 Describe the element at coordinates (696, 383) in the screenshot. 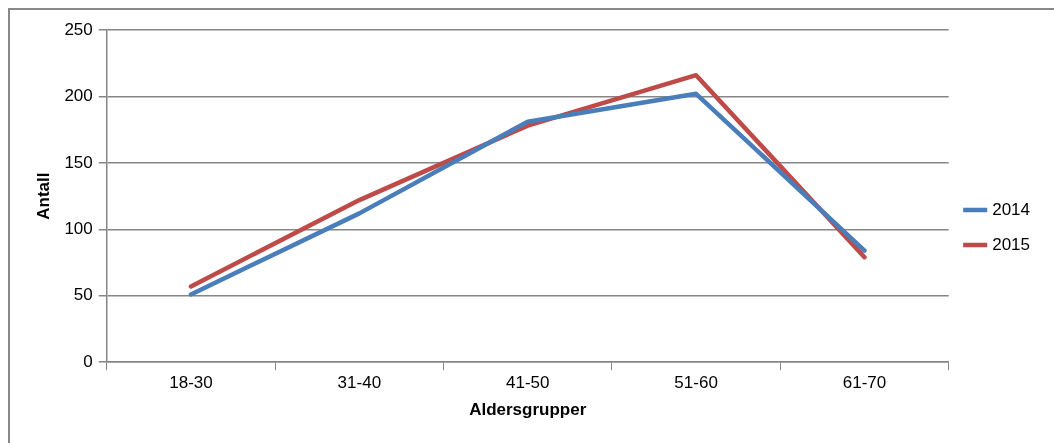

I see `x-tick-label: 51-60` at that location.